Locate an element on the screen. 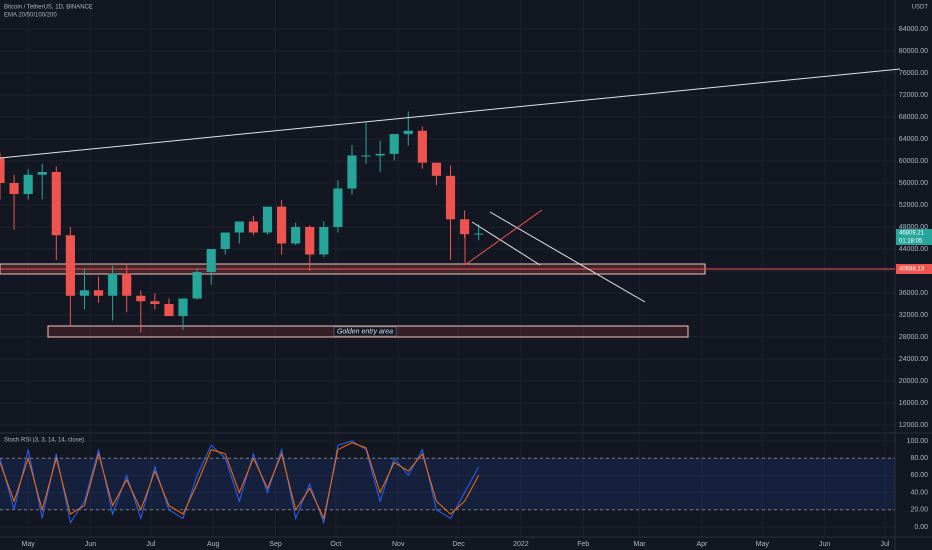 Image resolution: width=932 pixels, height=550 pixels. y-tick-label: 100.00 is located at coordinates (918, 441).